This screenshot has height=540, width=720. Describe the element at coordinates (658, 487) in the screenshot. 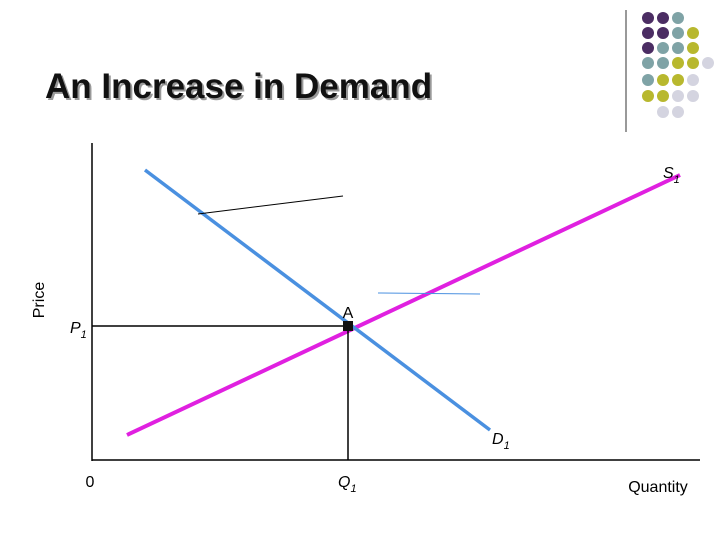

I see `x-axis-label: Quantity` at that location.